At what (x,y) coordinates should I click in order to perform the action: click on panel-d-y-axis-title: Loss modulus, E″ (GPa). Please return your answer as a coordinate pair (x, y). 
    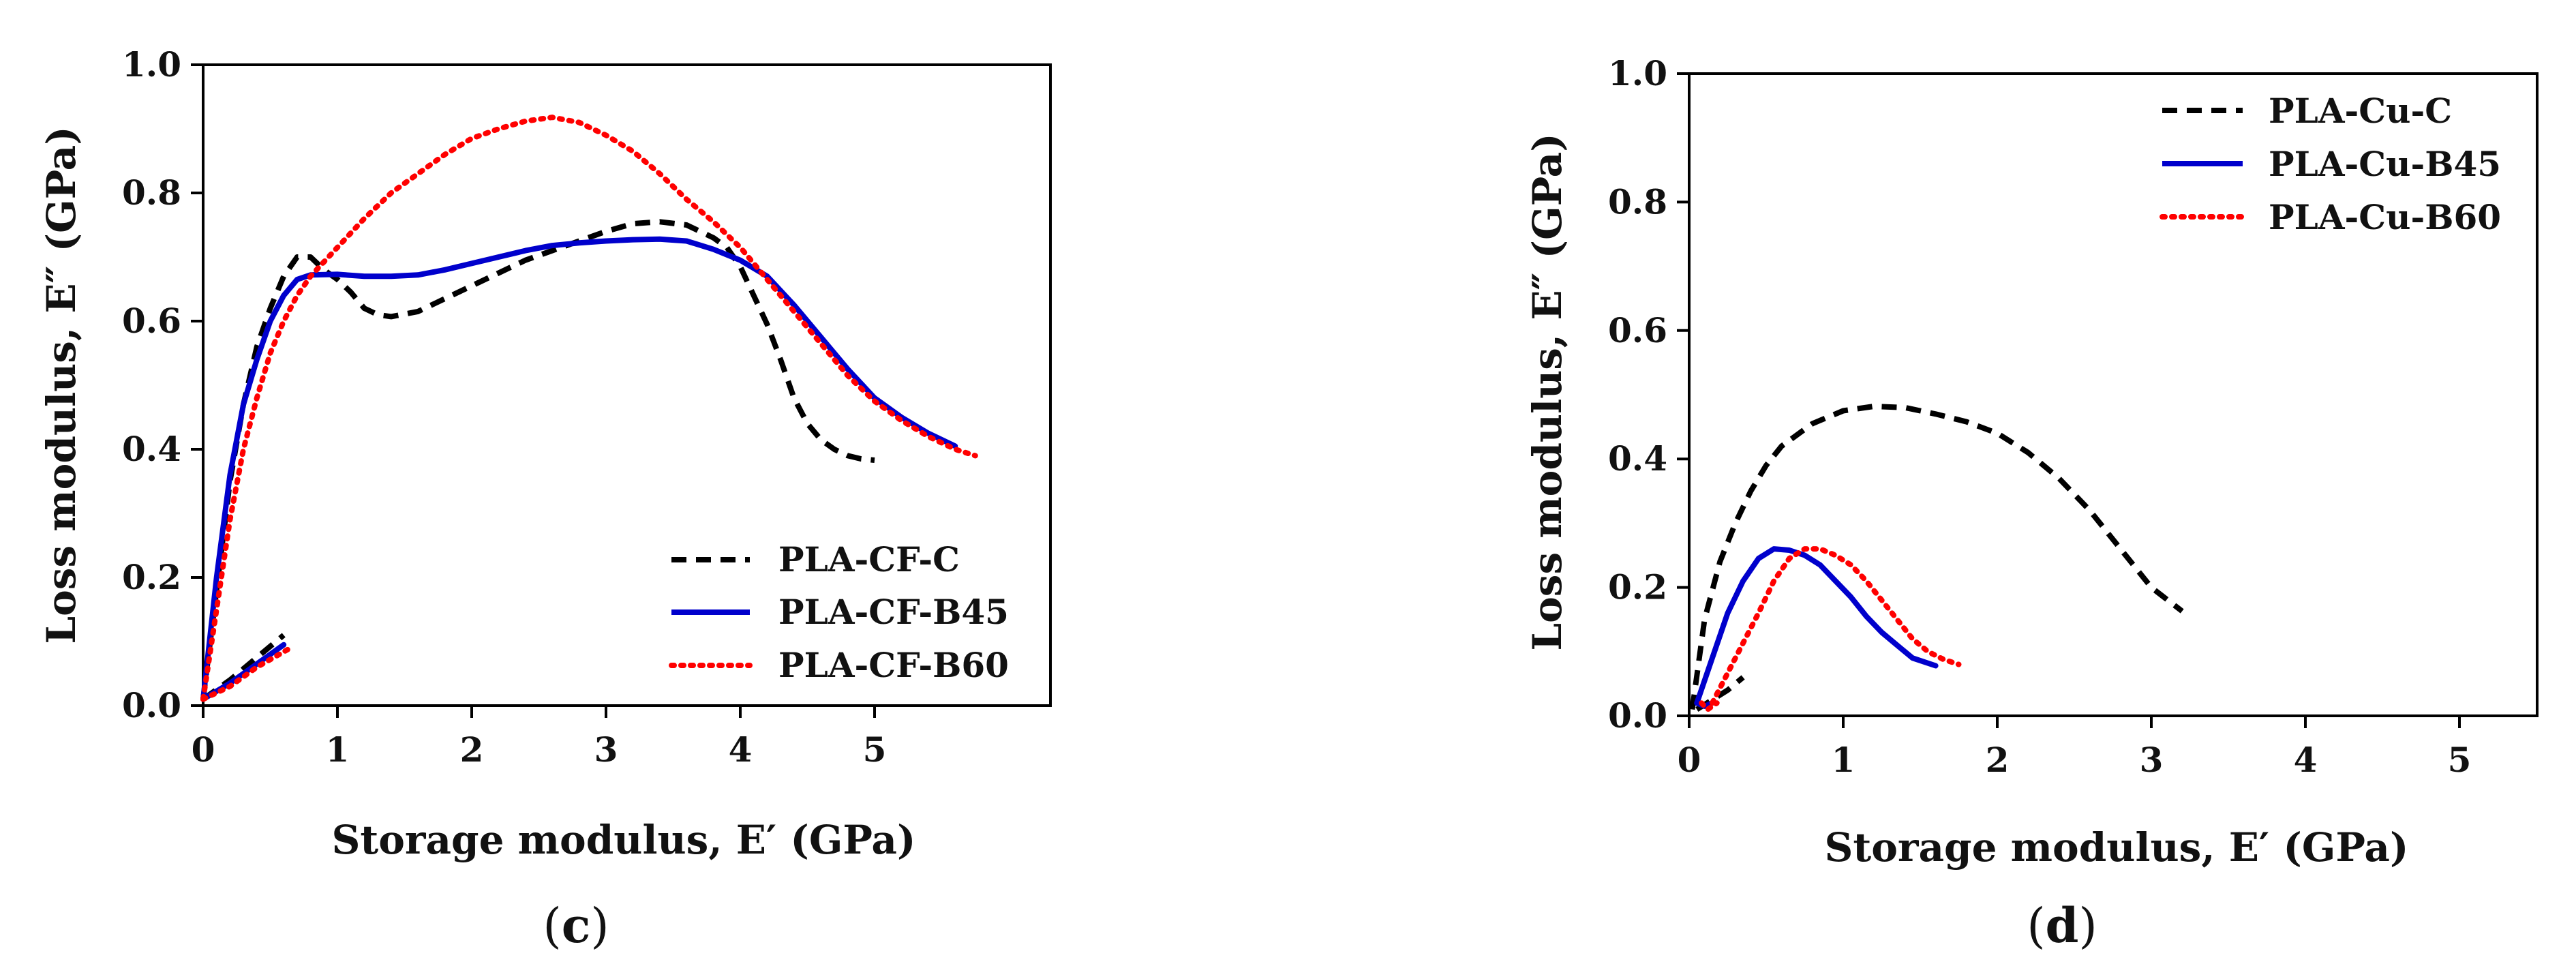
    Looking at the image, I should click on (1548, 391).